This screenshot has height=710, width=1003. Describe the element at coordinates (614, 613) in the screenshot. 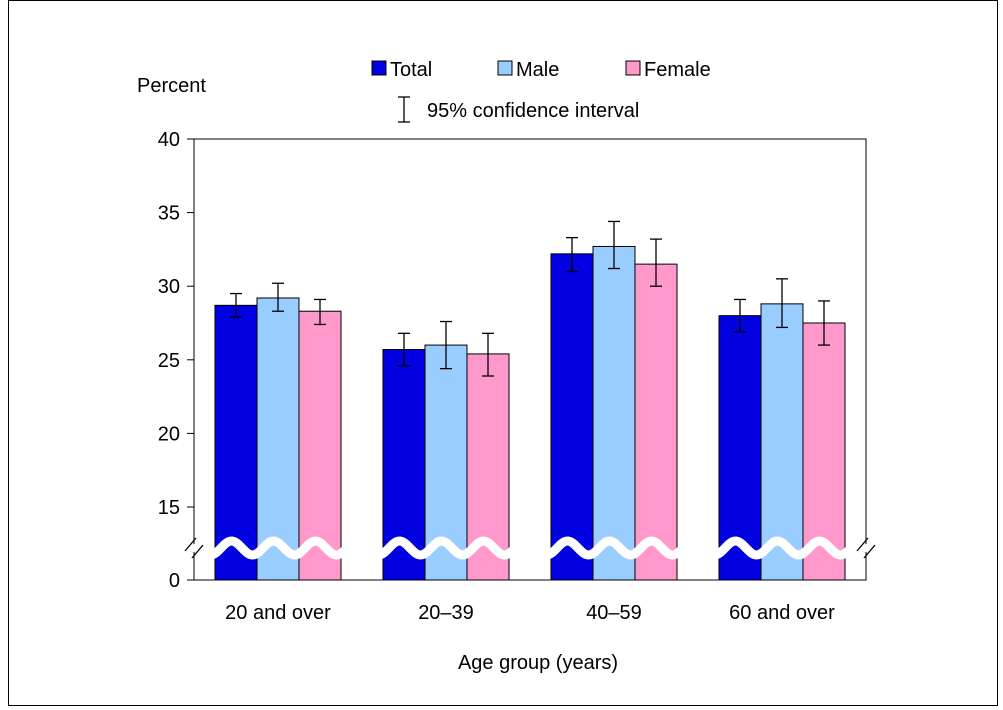

I see `x-tick-label: 40–59` at that location.